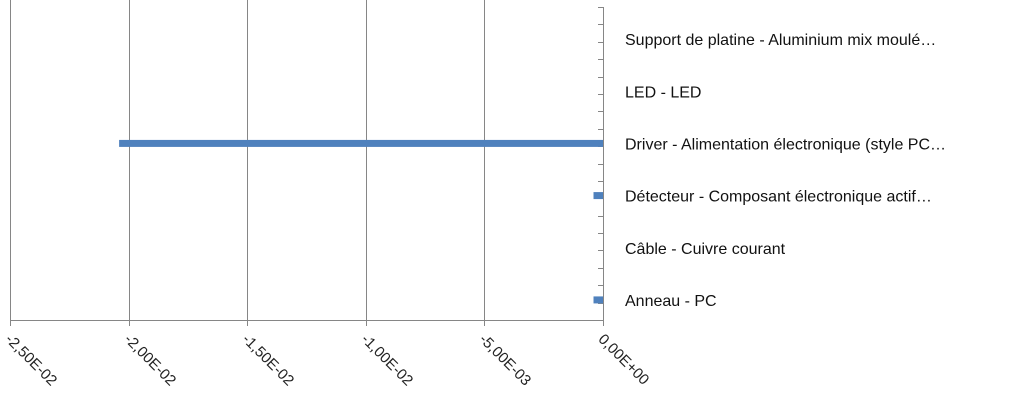 Image resolution: width=1020 pixels, height=412 pixels. I want to click on category-label: Anneau - PC, so click(671, 301).